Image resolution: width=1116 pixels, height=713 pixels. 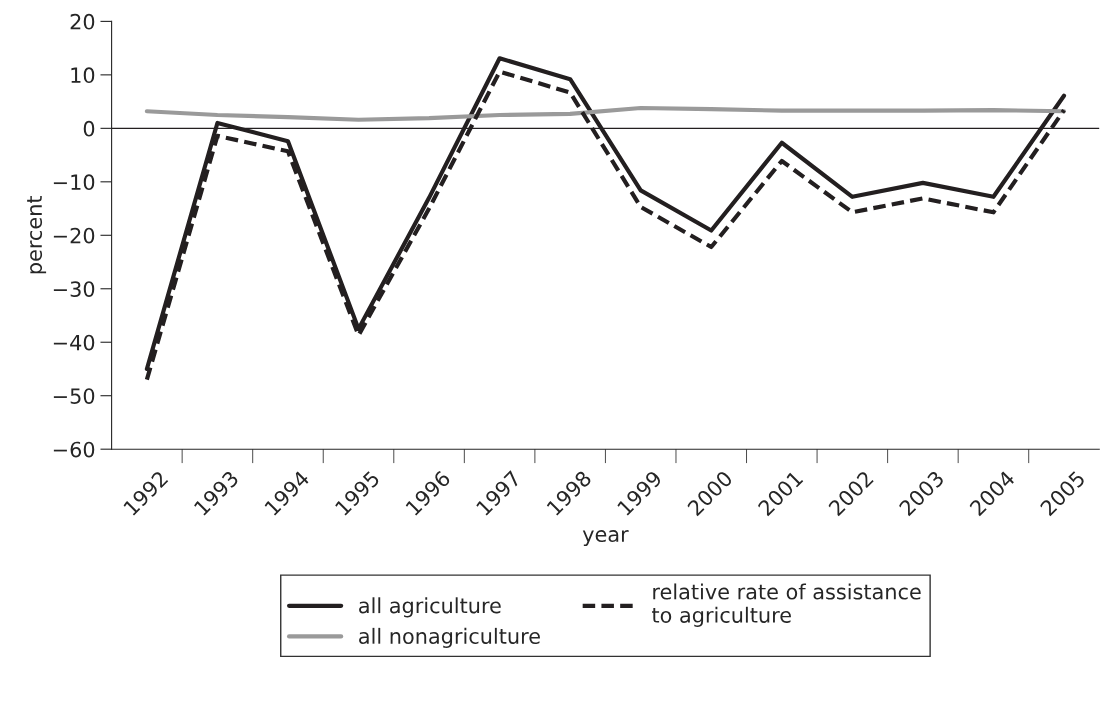 What do you see at coordinates (74, 235) in the screenshot?
I see `y-tick-label: −20` at bounding box center [74, 235].